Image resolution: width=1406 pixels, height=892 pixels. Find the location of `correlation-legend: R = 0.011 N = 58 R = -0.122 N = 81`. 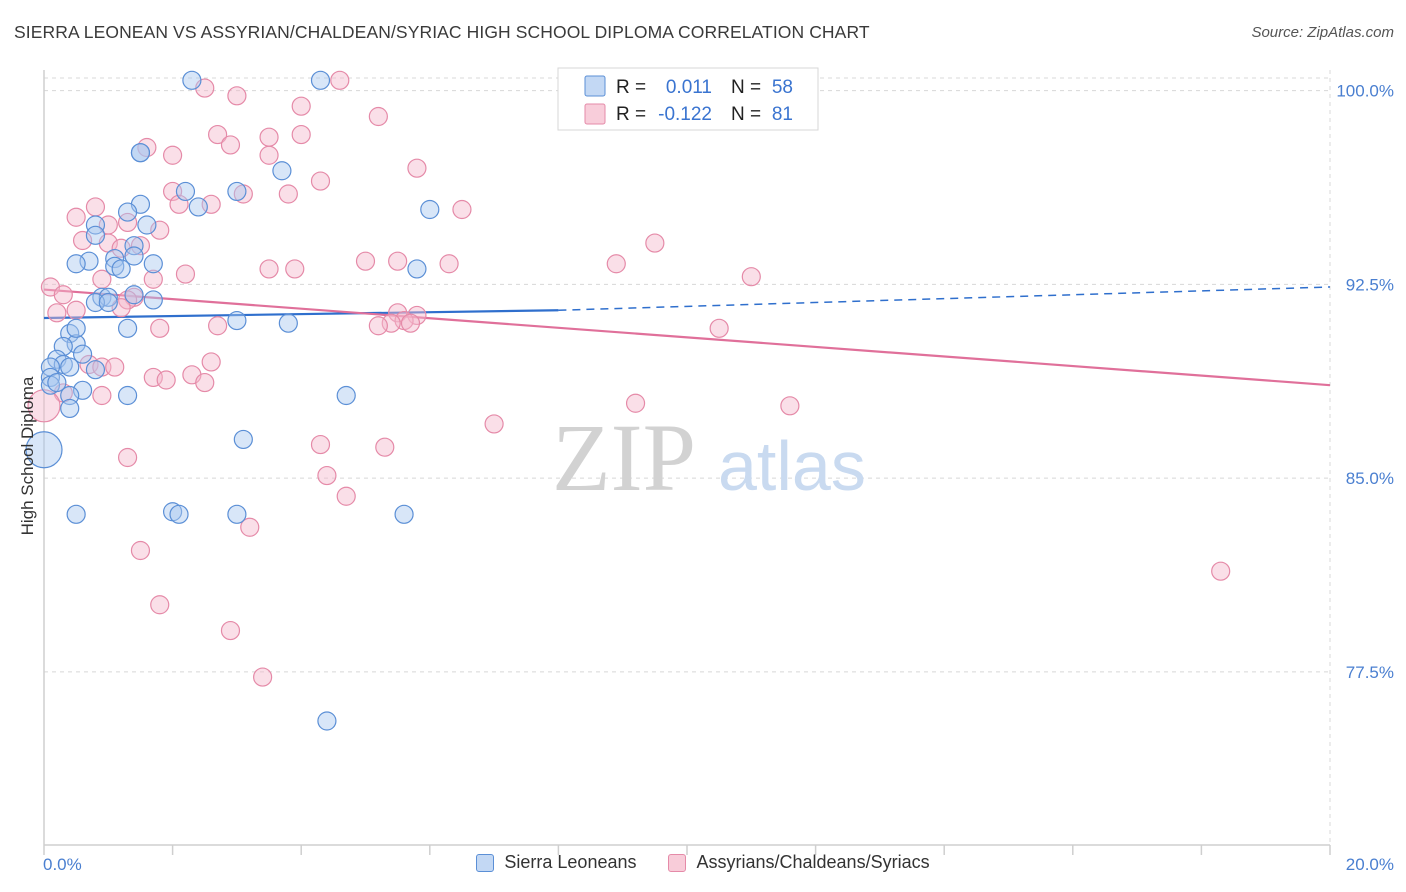

correlation-legend: R = 0.011 N = 58 R = -0.122 N = 81 is located at coordinates (688, 99).